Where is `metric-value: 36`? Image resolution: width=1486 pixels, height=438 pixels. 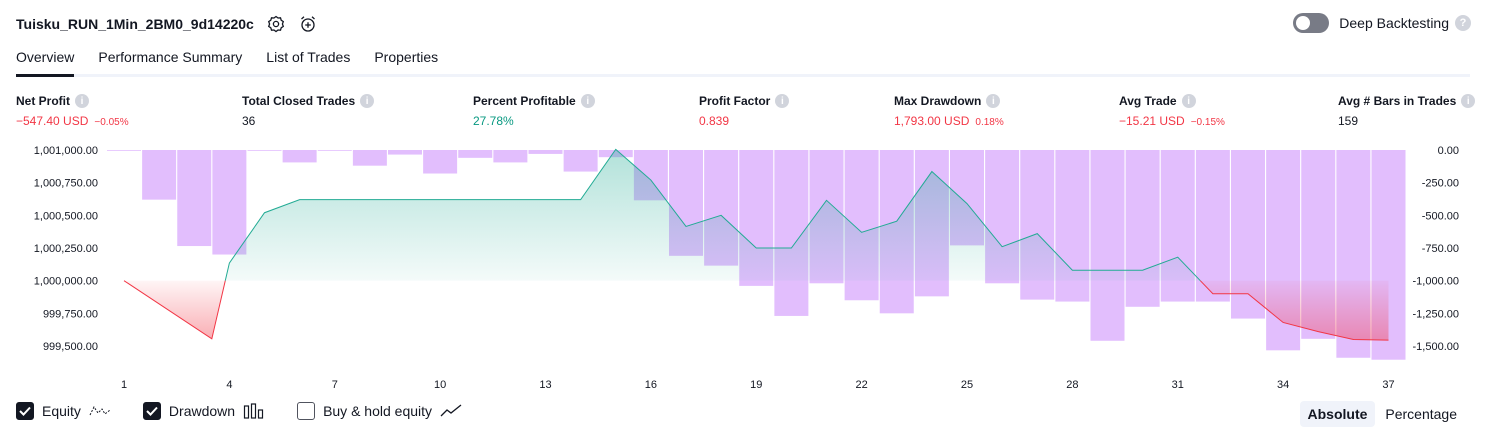
metric-value: 36 is located at coordinates (249, 121).